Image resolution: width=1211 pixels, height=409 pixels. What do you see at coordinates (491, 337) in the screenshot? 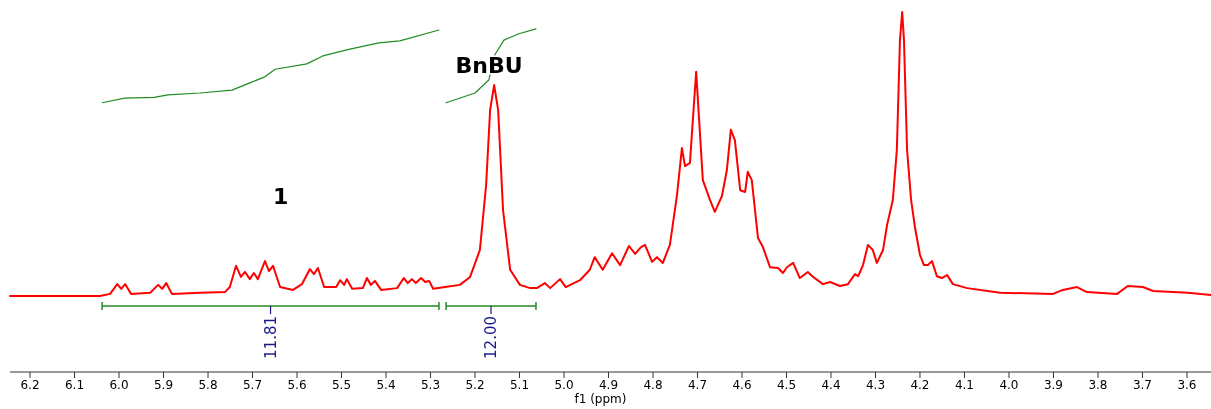
I see `annotation: 12.00` at bounding box center [491, 337].